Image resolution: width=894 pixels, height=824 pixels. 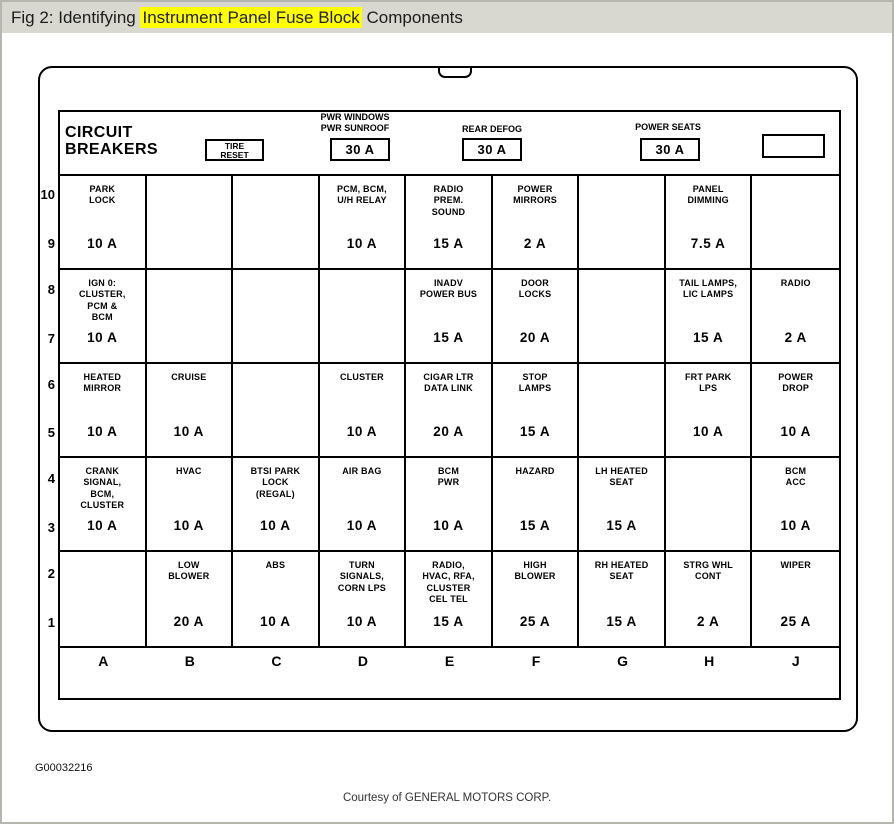 I want to click on fuse-label: BCM PWR, so click(x=448, y=477).